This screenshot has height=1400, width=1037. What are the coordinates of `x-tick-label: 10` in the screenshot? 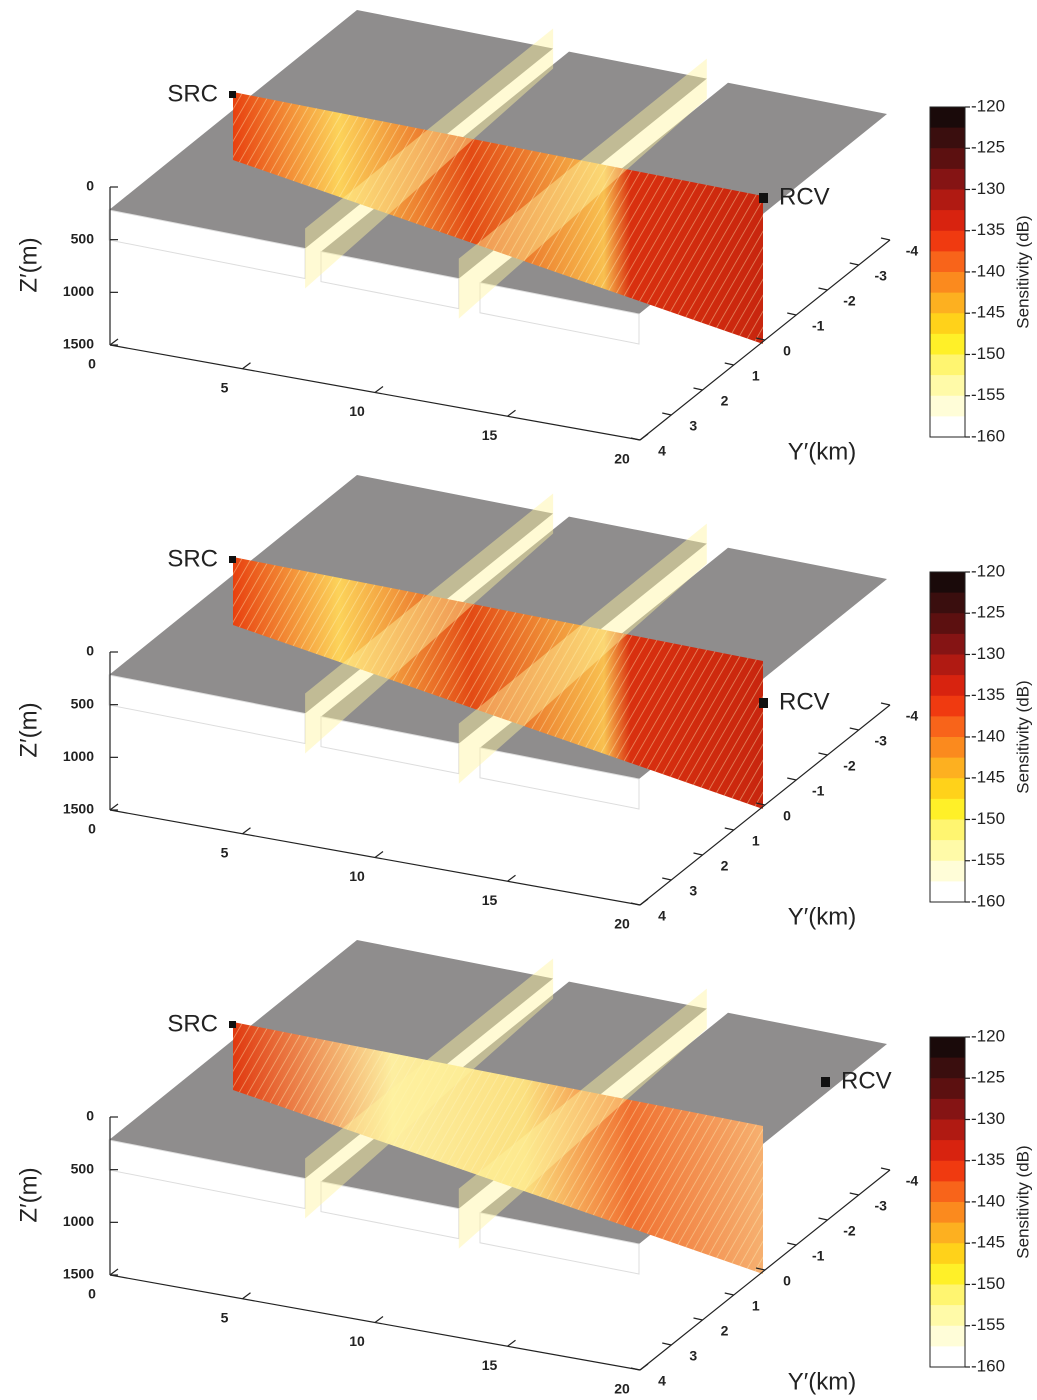 It's located at (357, 1341).